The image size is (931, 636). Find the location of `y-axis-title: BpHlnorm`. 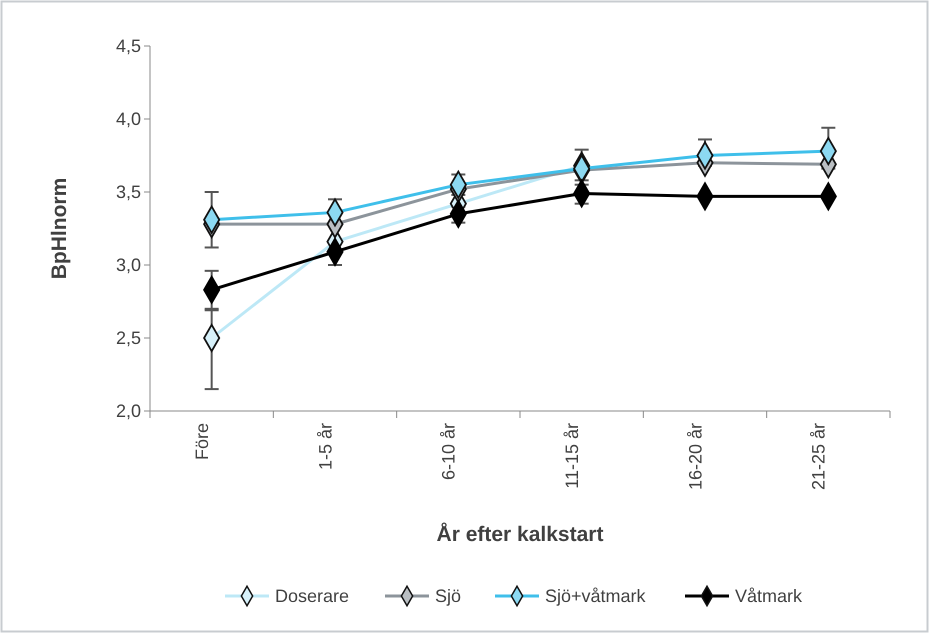

y-axis-title: BpHlnorm is located at coordinates (59, 229).